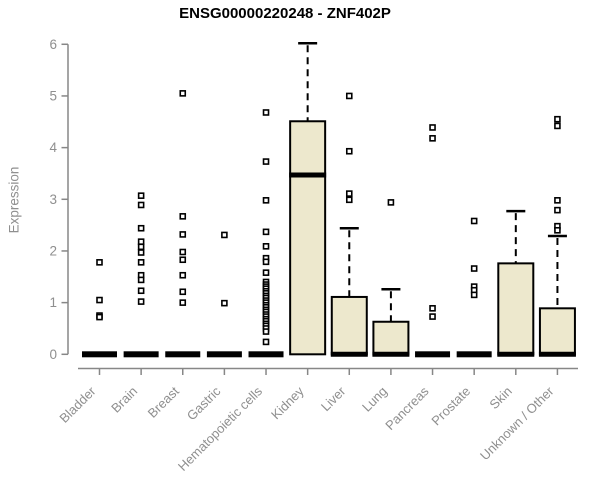 Image resolution: width=600 pixels, height=500 pixels. Describe the element at coordinates (333, 398) in the screenshot. I see `x-tick-label-liver: Liver` at that location.